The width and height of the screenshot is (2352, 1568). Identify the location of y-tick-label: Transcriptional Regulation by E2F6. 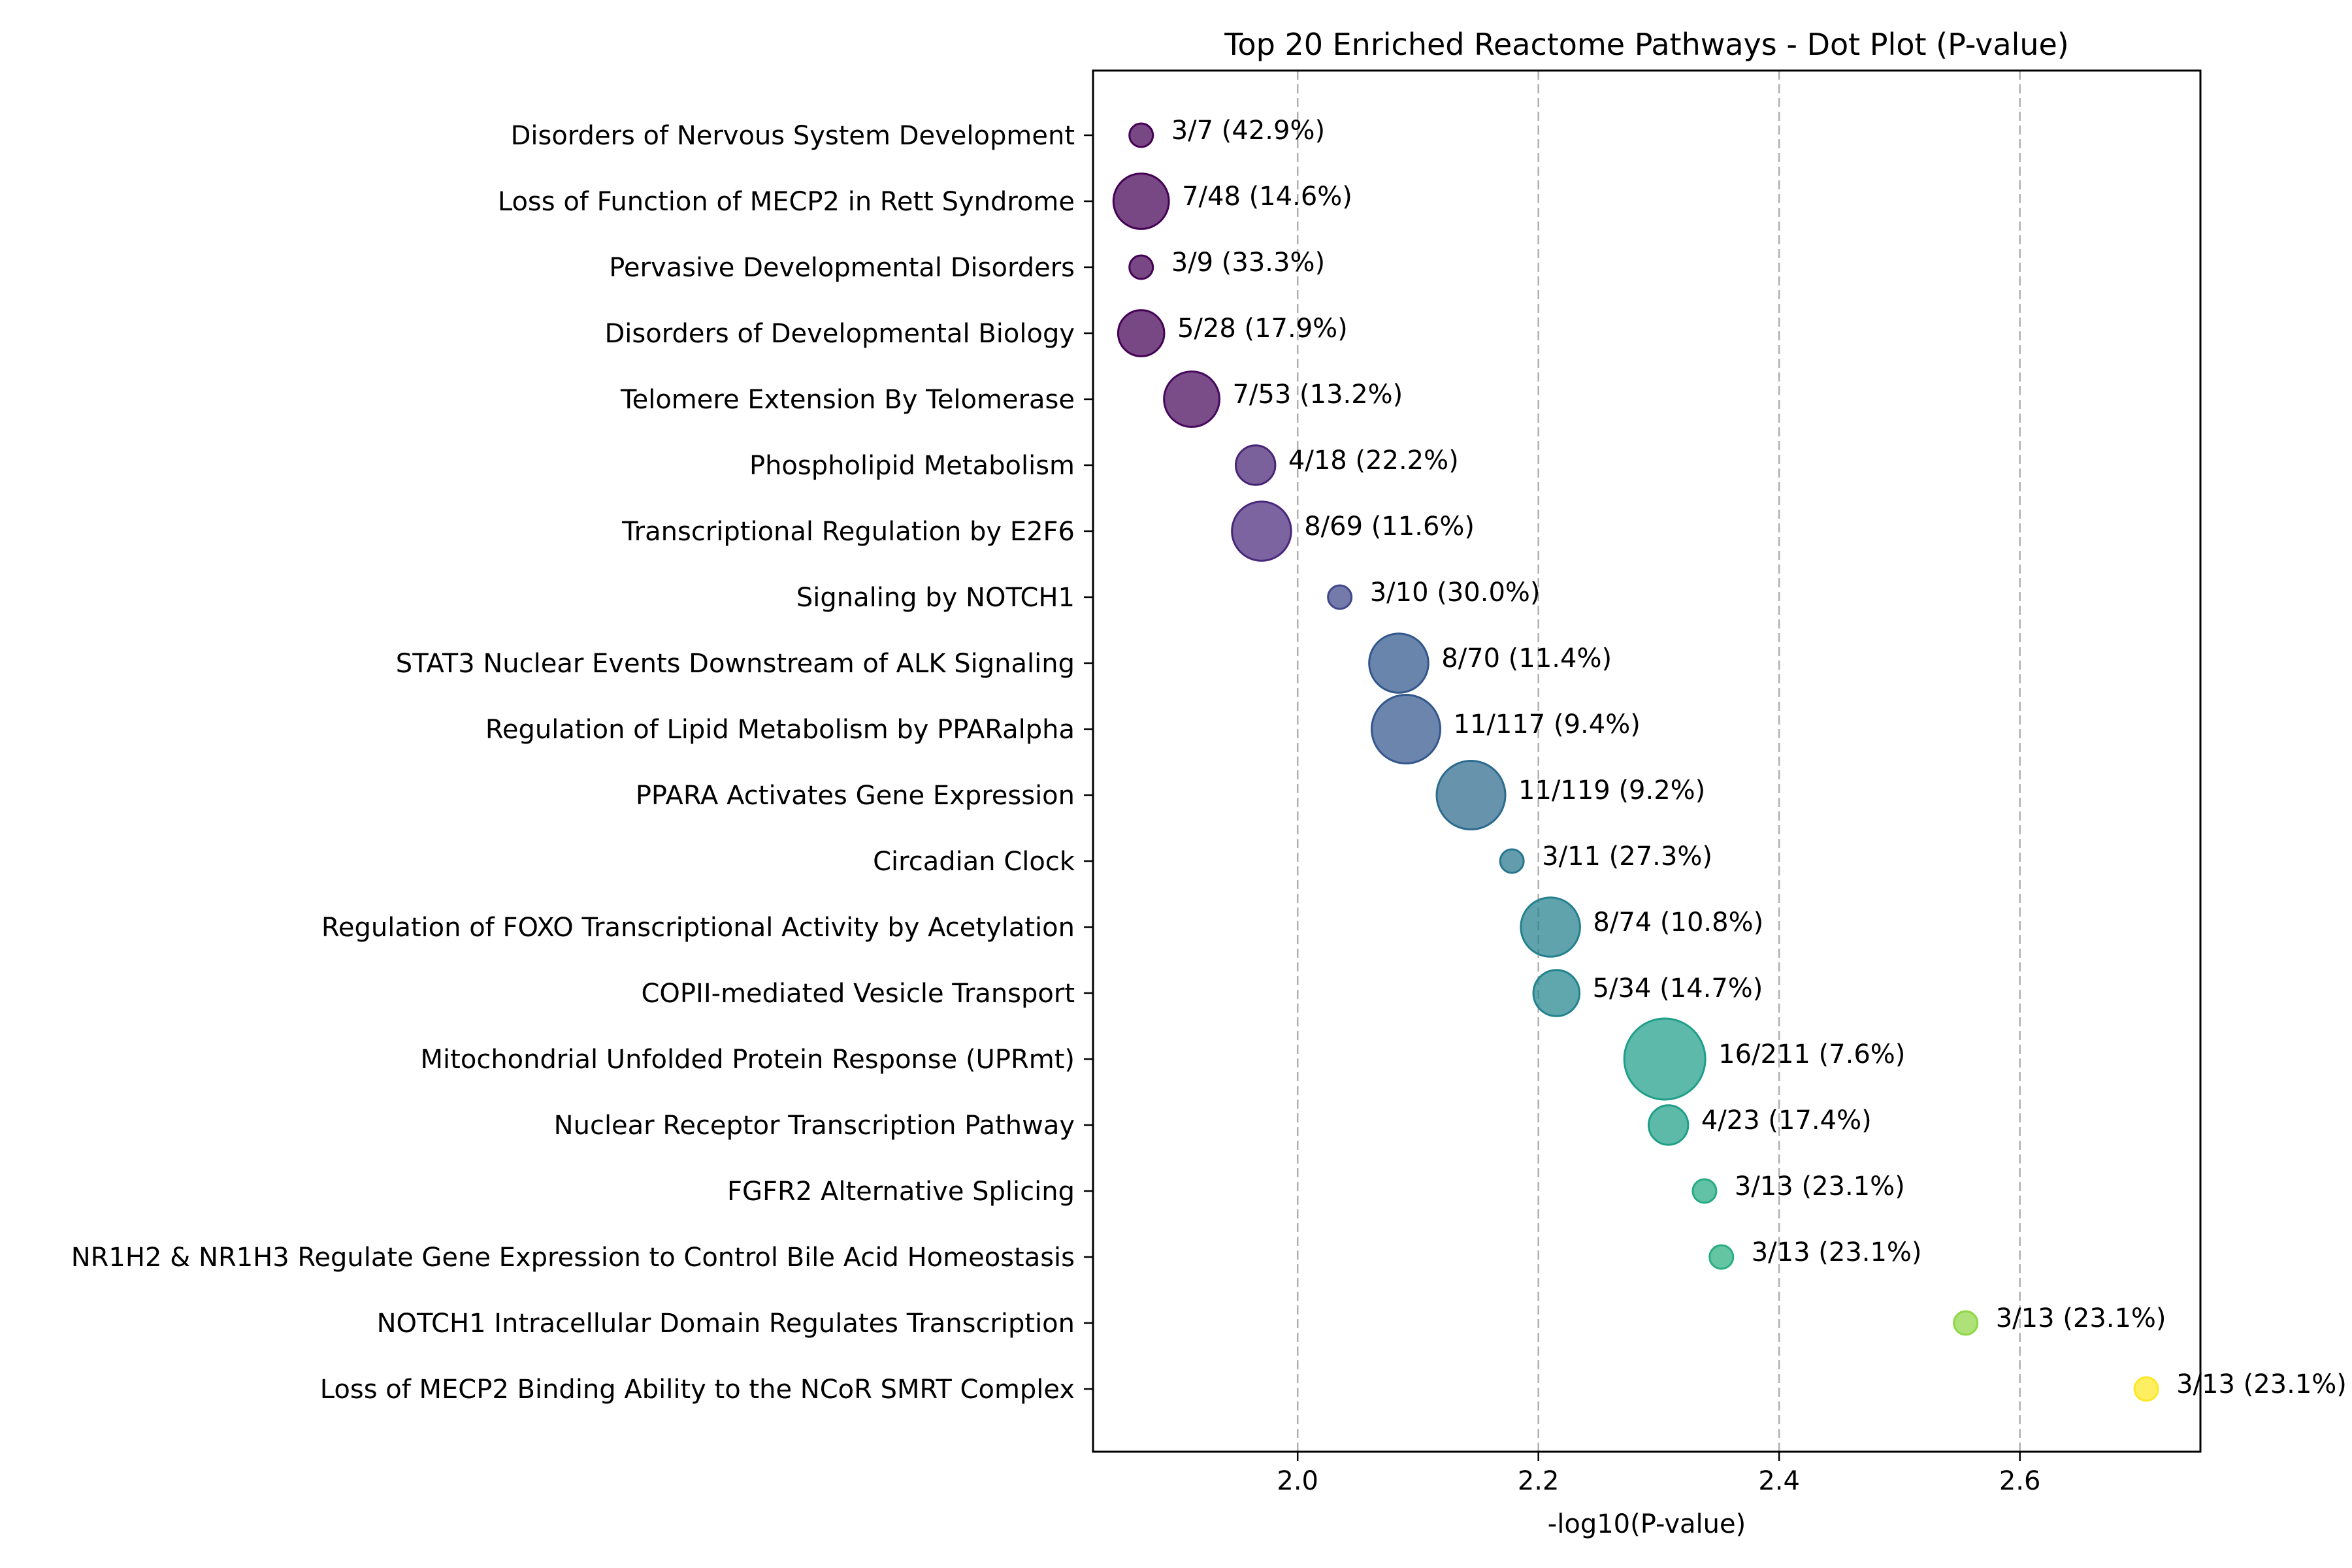
(848, 532).